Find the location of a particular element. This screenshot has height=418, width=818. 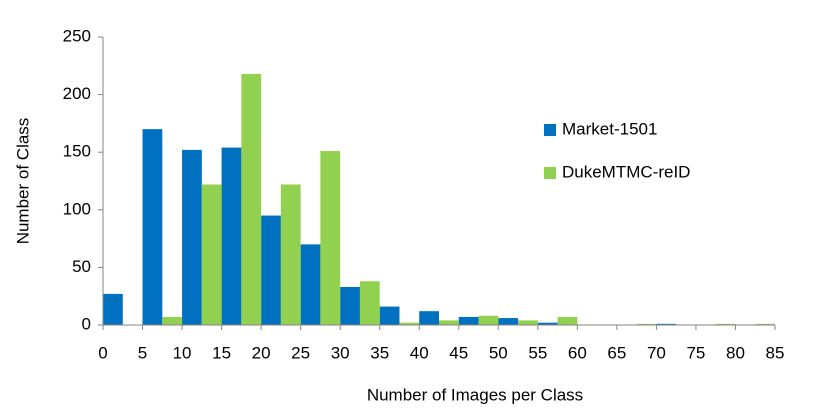

y-tick-label: 50 is located at coordinates (81, 266).